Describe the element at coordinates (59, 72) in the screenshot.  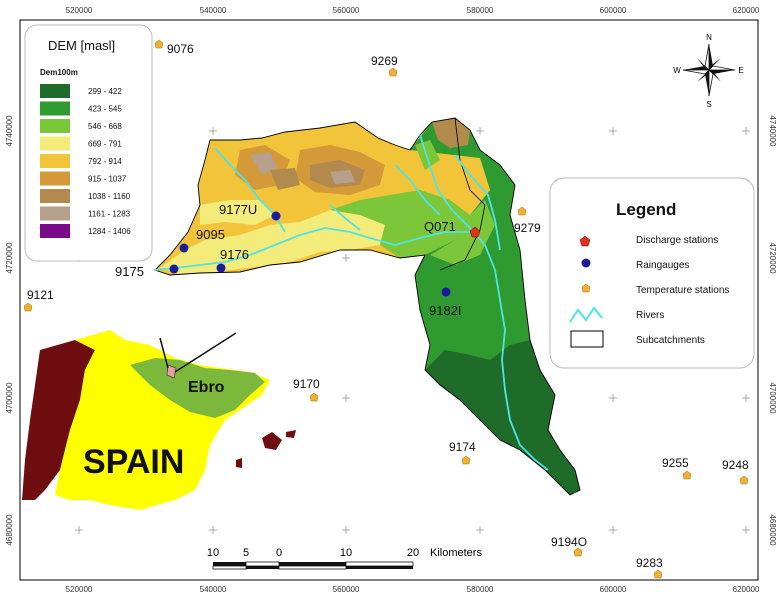
I see `dem-legend-subtitle: Dem100m` at that location.